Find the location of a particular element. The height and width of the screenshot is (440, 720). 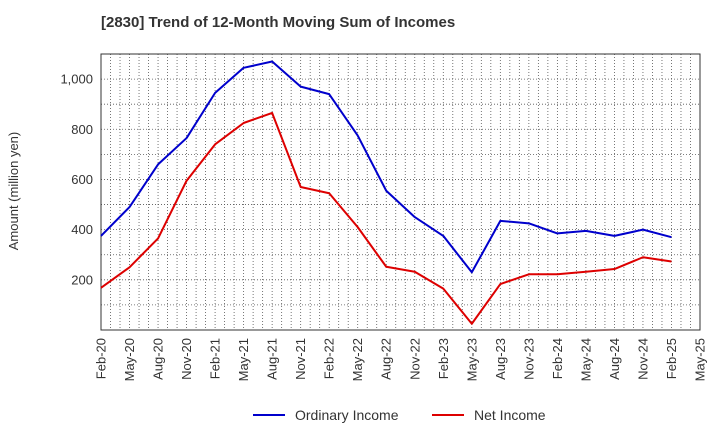

x-tick-label: Feb-25 is located at coordinates (671, 358).